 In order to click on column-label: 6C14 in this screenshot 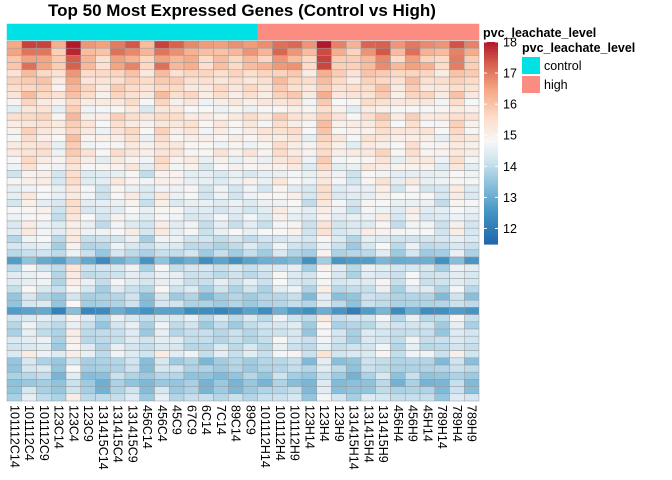, I will do `click(206, 420)`.